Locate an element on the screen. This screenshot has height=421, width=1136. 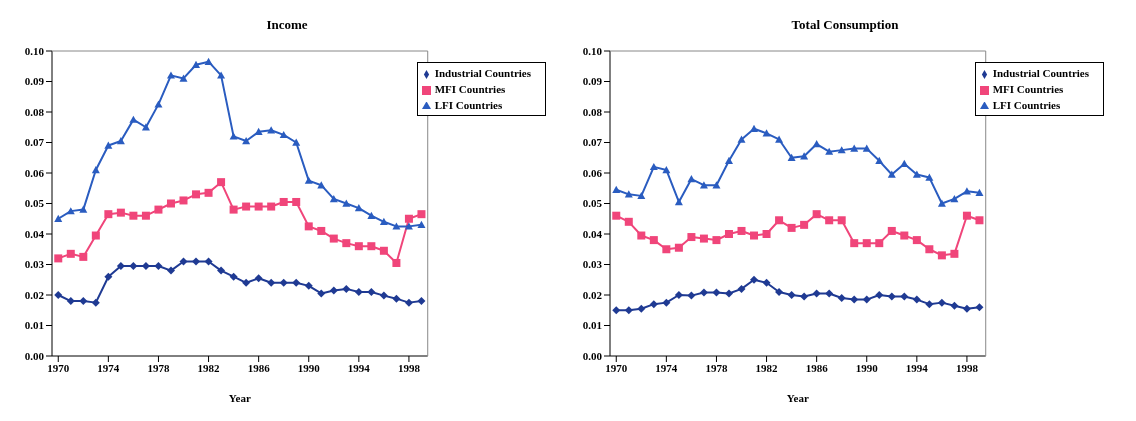
x-axis-title: Year is located at coordinates (797, 398).